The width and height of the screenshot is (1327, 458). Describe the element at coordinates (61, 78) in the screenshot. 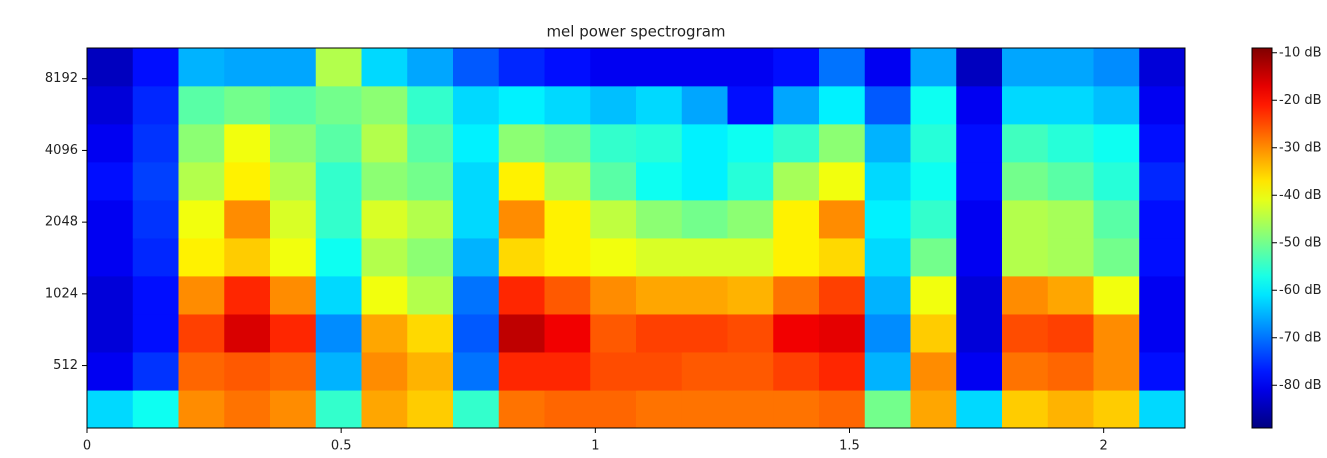

I see `y-tick-label: 8192` at that location.